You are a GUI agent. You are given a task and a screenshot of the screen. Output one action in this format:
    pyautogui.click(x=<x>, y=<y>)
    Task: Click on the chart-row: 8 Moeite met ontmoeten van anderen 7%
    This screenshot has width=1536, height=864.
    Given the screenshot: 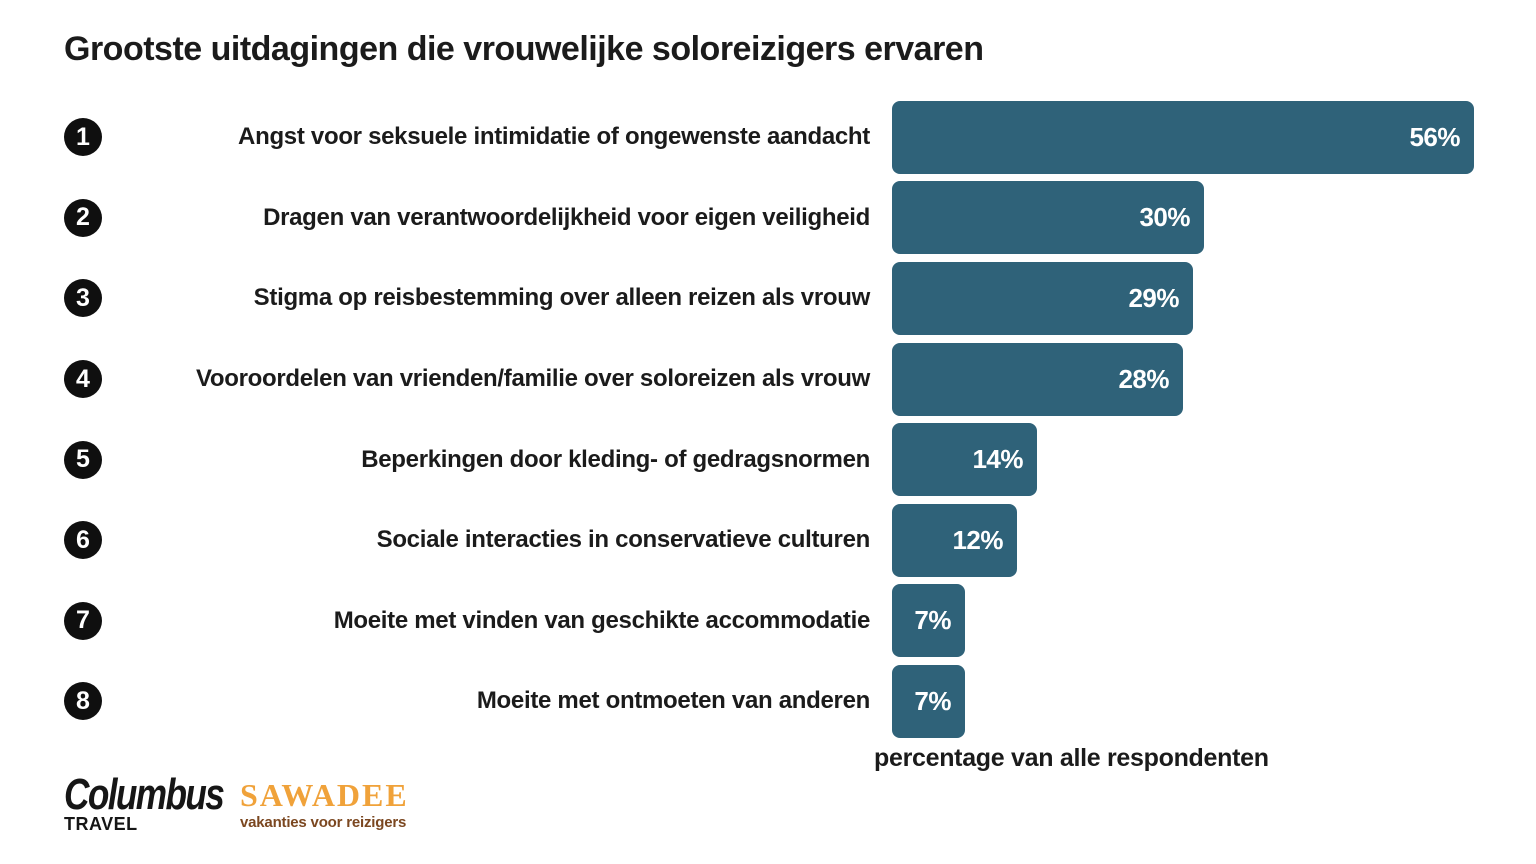 What is the action you would take?
    pyautogui.click(x=800, y=701)
    